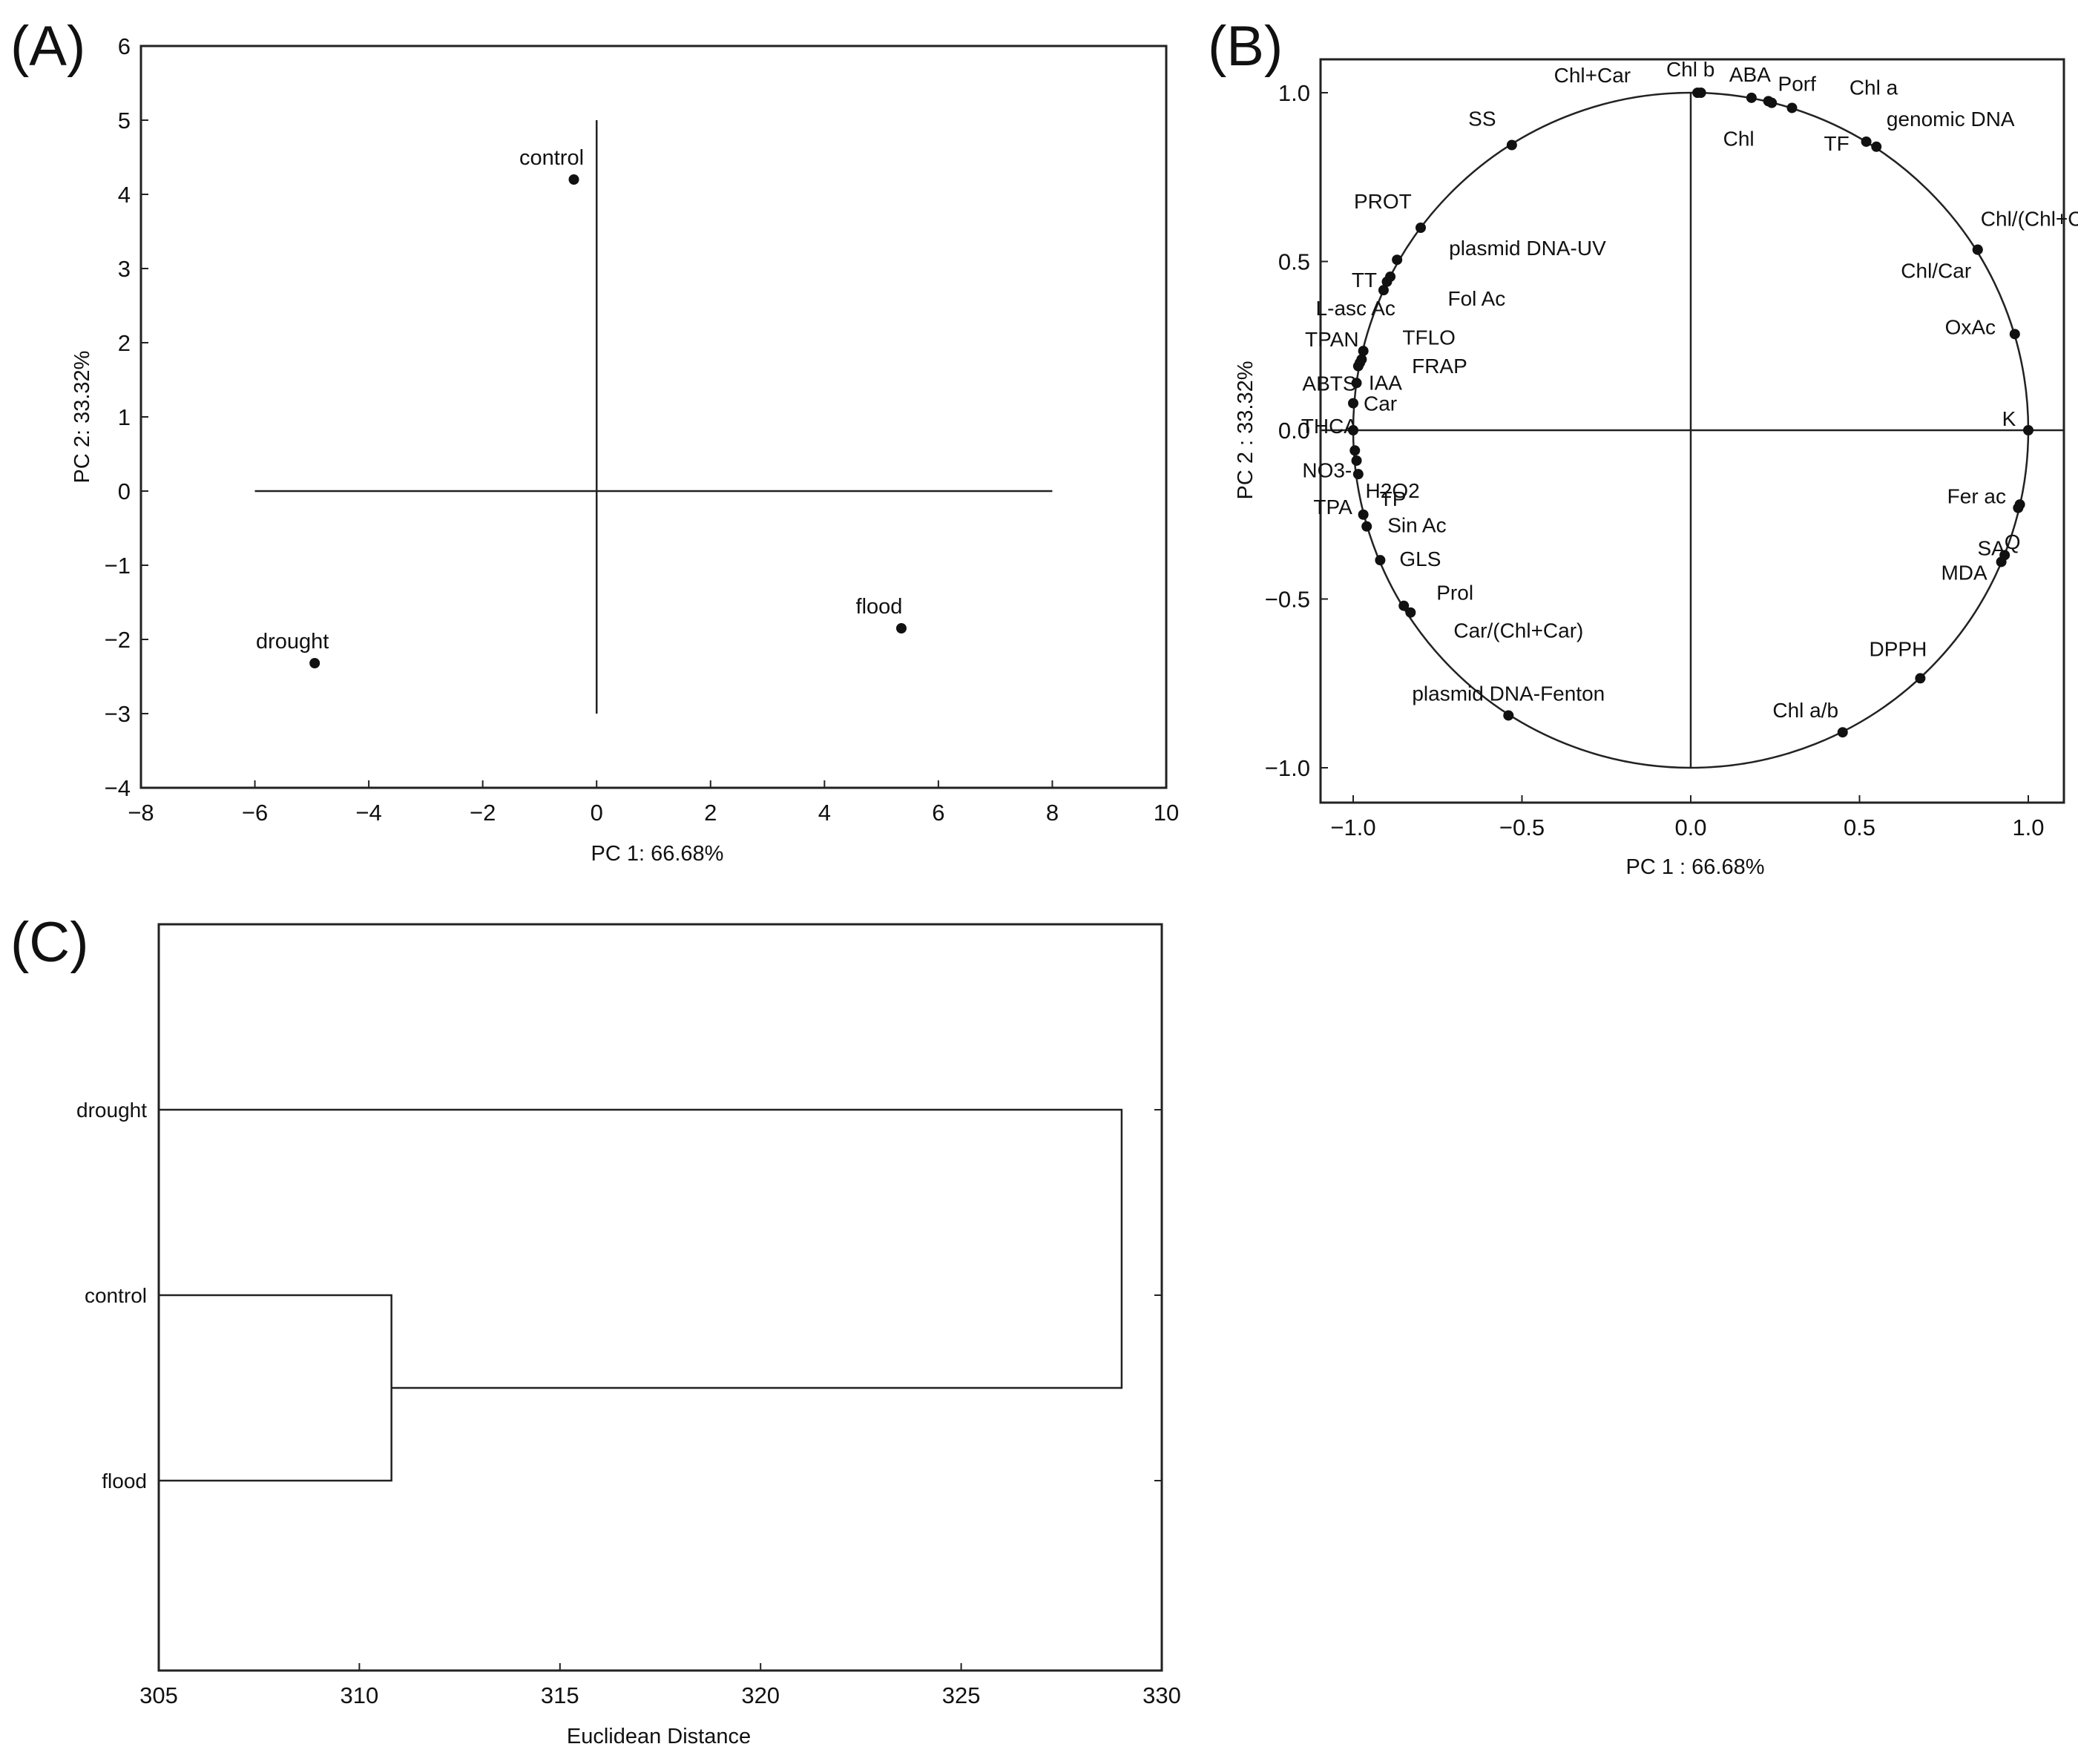  What do you see at coordinates (1977, 249) in the screenshot?
I see `panel-b-point-Chl/Car` at bounding box center [1977, 249].